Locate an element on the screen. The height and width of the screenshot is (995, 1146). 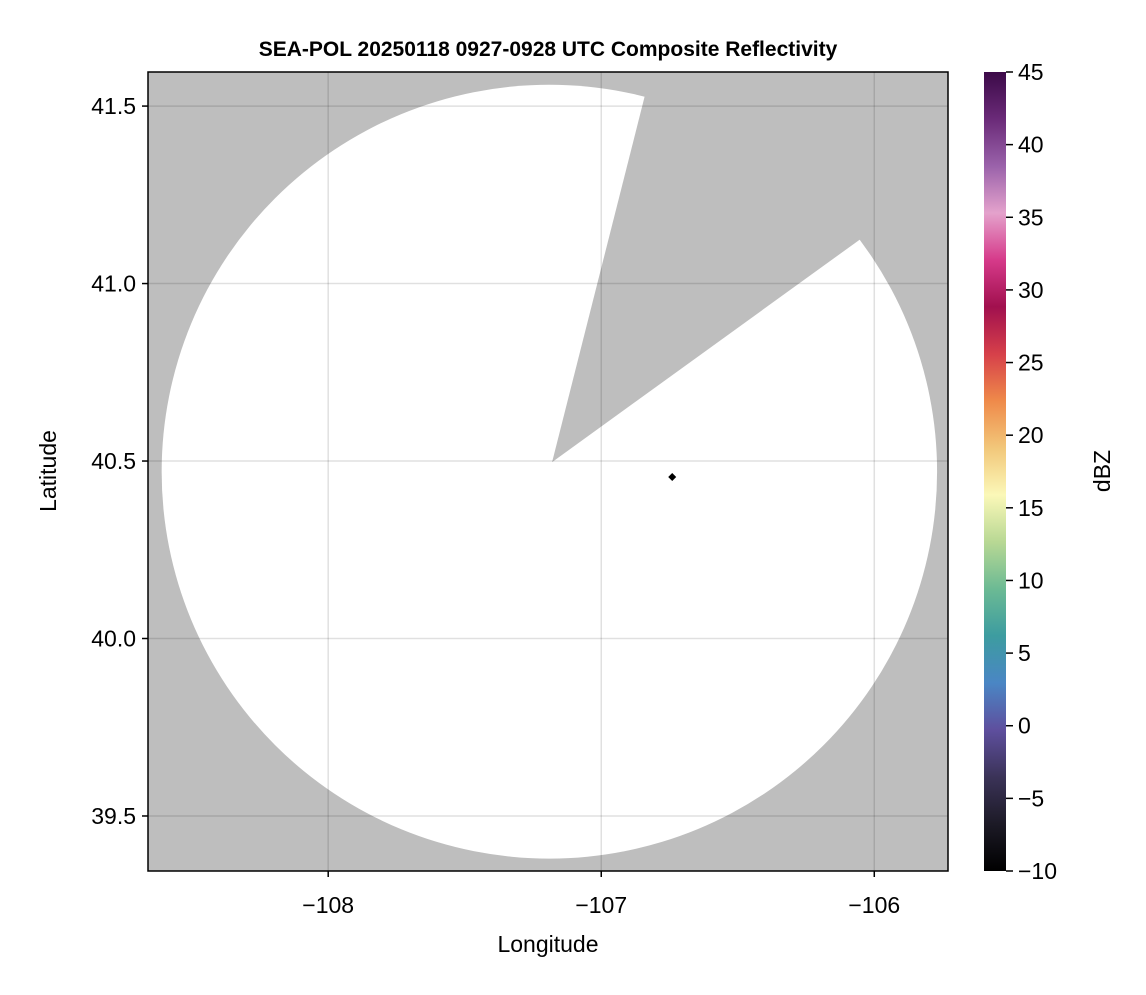
x-tick-label: −108 is located at coordinates (328, 905).